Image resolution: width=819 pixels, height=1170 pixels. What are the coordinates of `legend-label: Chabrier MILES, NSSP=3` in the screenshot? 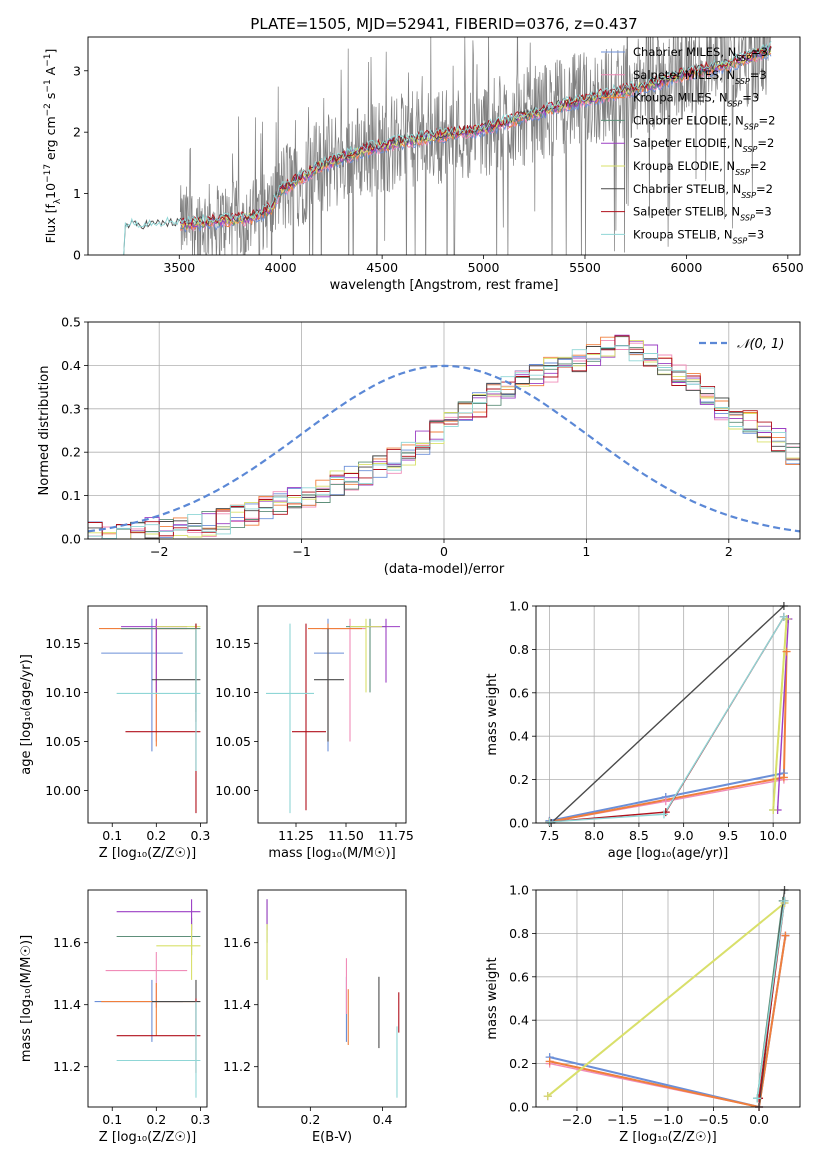 It's located at (700, 54).